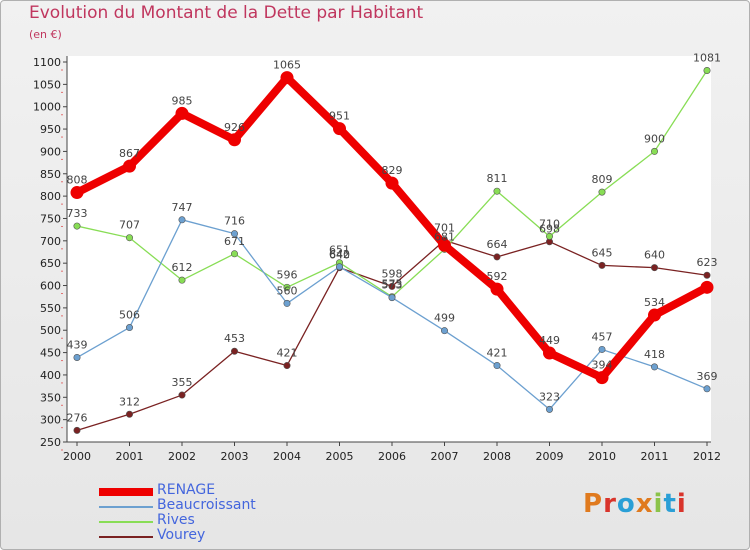 The height and width of the screenshot is (550, 750). What do you see at coordinates (497, 456) in the screenshot?
I see `x-tick-label: 2008` at bounding box center [497, 456].